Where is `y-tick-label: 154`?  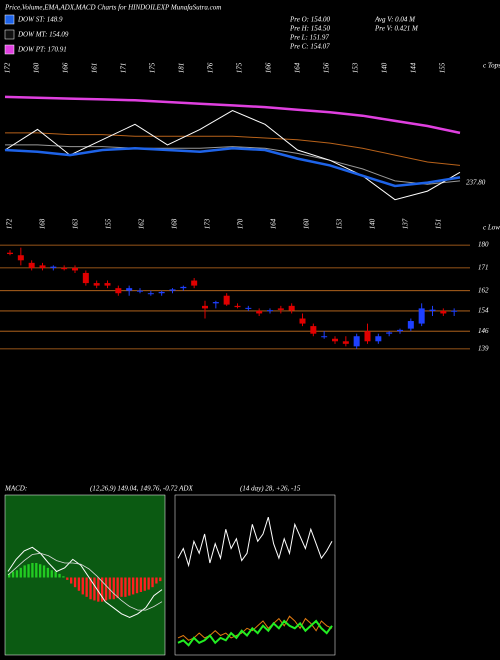
y-tick-label: 154 is located at coordinates (483, 311).